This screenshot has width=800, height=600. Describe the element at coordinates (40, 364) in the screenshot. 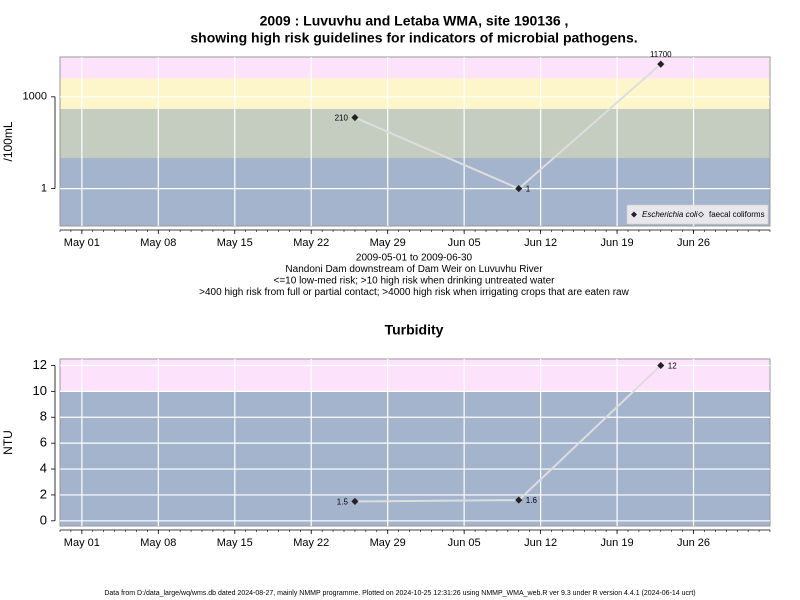

I see `y-tick-label: 12` at that location.